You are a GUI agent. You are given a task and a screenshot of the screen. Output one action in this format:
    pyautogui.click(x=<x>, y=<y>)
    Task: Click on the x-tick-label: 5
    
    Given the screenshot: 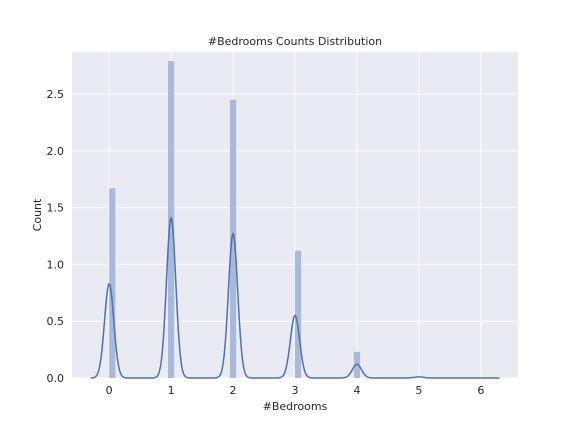 What is the action you would take?
    pyautogui.click(x=418, y=390)
    